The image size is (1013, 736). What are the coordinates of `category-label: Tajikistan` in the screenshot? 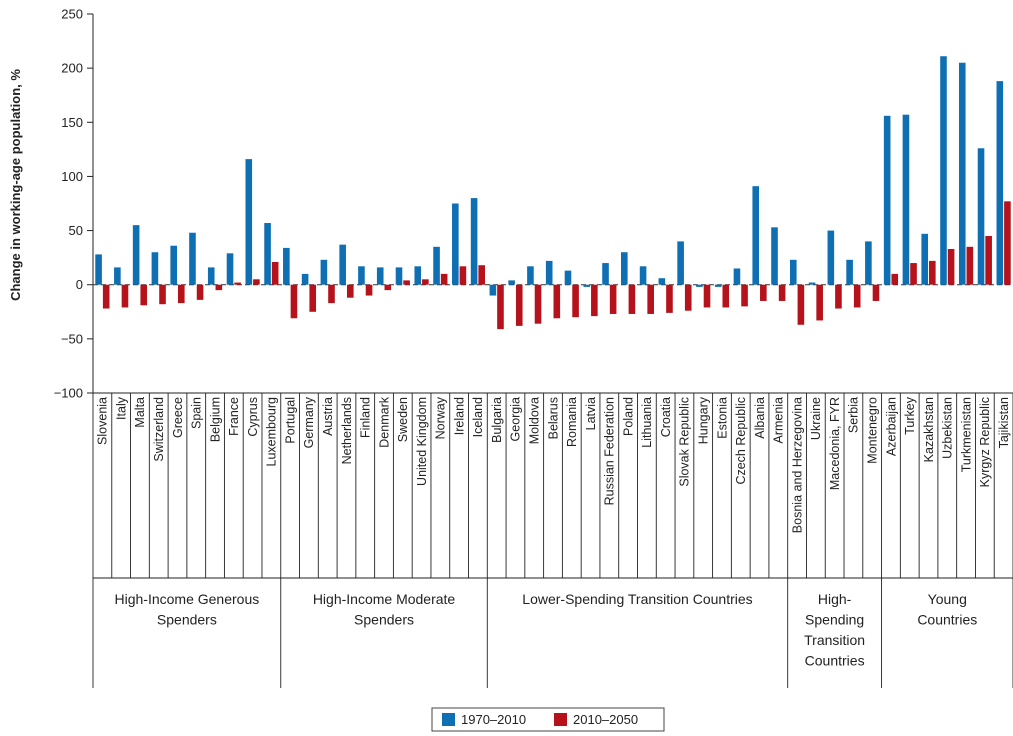 It's located at (1004, 422).